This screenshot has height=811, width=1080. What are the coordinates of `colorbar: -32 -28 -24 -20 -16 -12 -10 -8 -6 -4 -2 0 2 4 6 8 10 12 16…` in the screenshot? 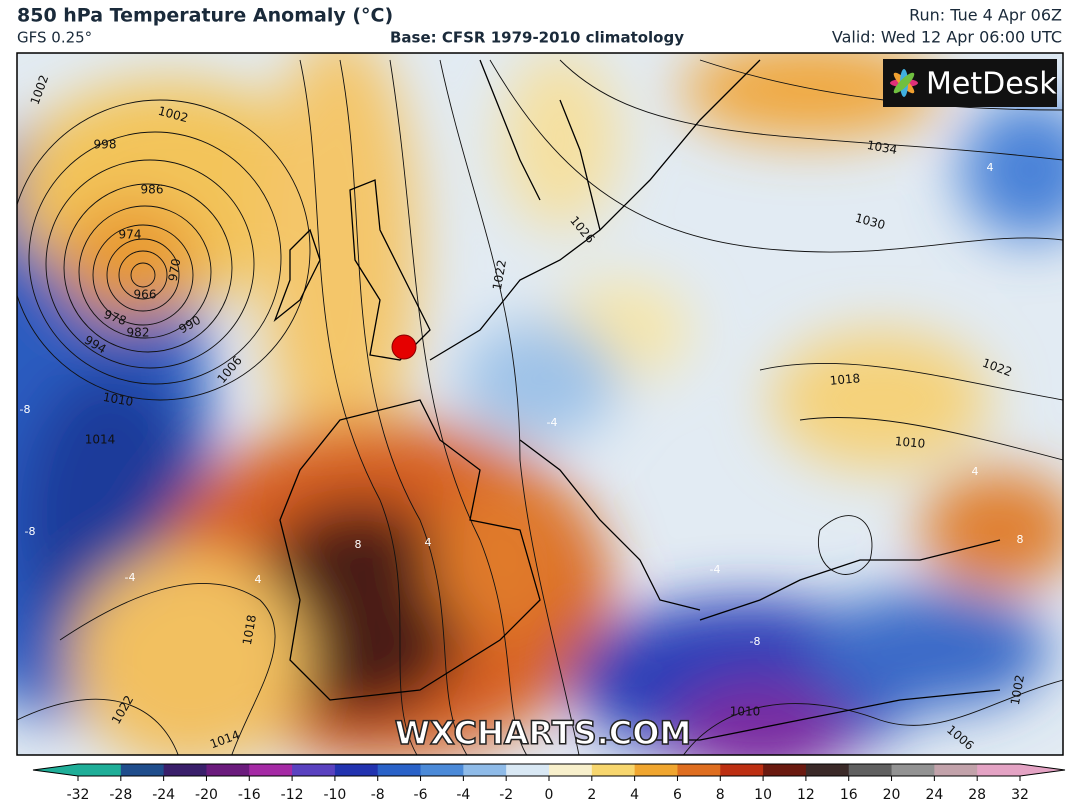 It's located at (549, 783).